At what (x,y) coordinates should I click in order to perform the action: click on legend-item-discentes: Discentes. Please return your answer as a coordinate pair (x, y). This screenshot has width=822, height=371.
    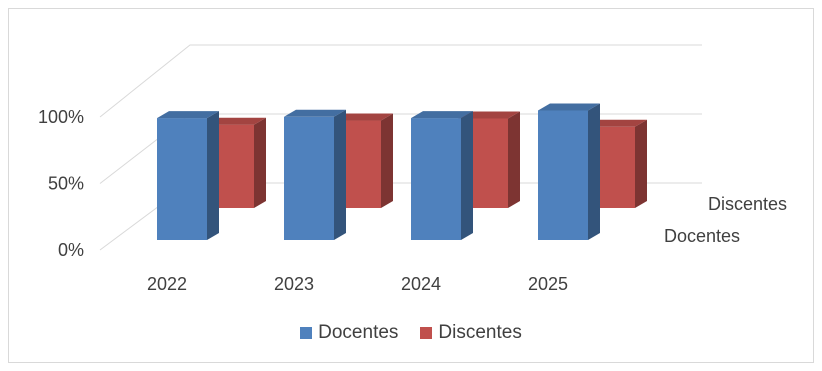
    Looking at the image, I should click on (471, 333).